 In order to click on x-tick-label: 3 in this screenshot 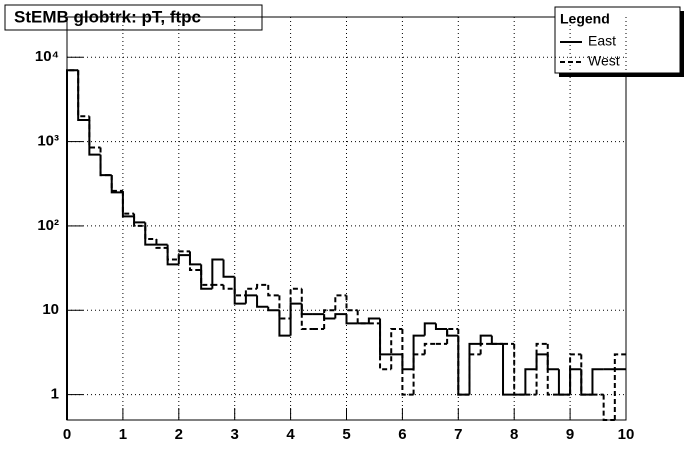, I will do `click(235, 434)`.